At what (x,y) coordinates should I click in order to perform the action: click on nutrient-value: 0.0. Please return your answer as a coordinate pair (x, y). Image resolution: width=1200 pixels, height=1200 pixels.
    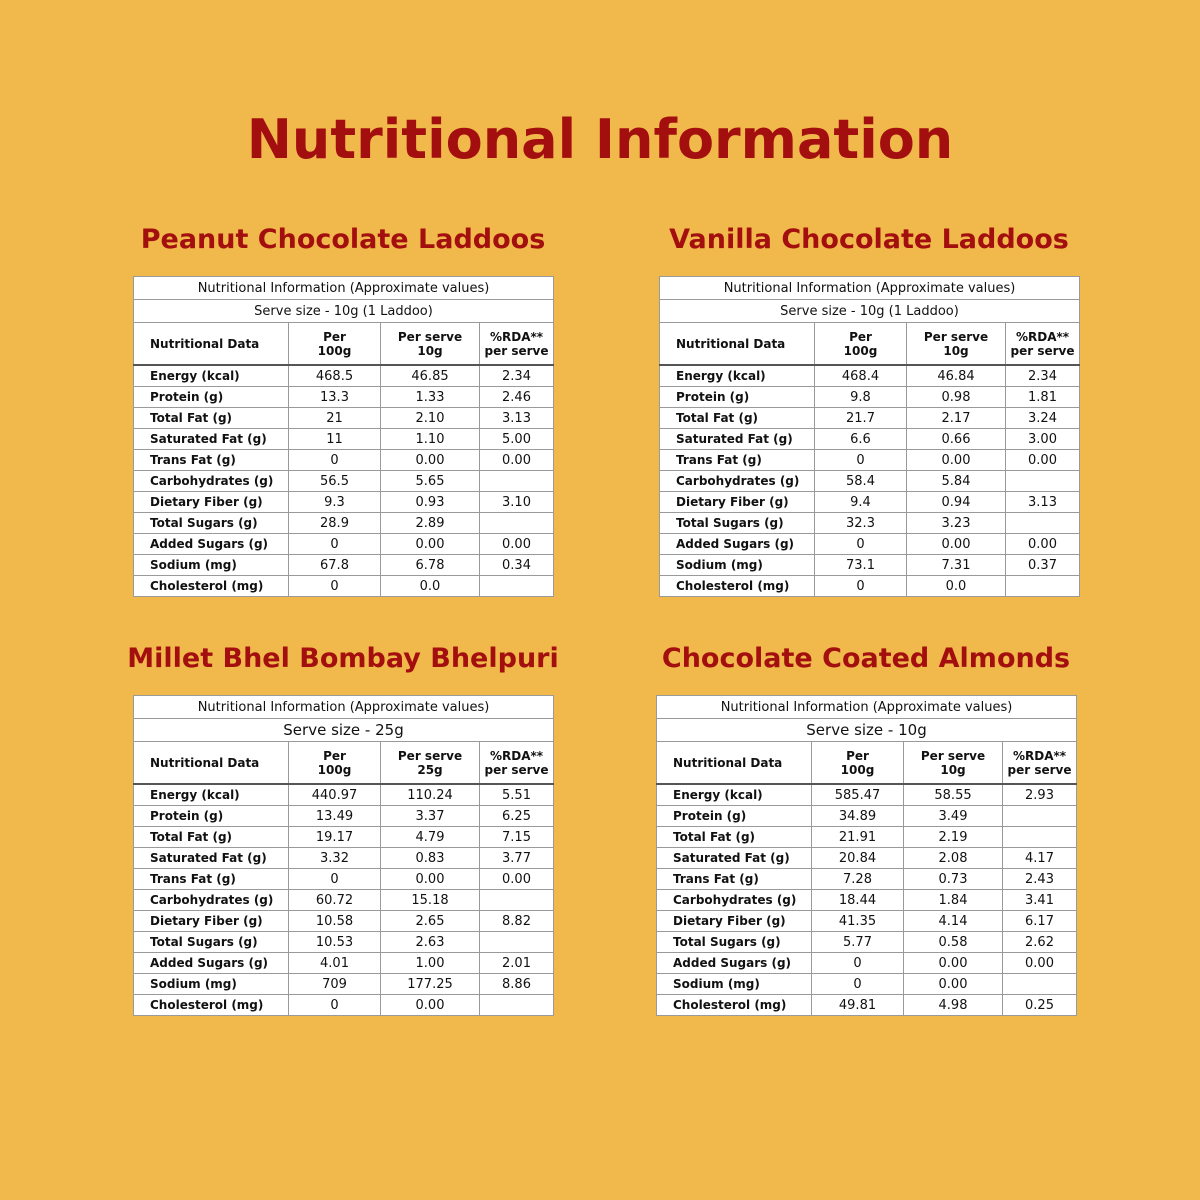
    Looking at the image, I should click on (956, 586).